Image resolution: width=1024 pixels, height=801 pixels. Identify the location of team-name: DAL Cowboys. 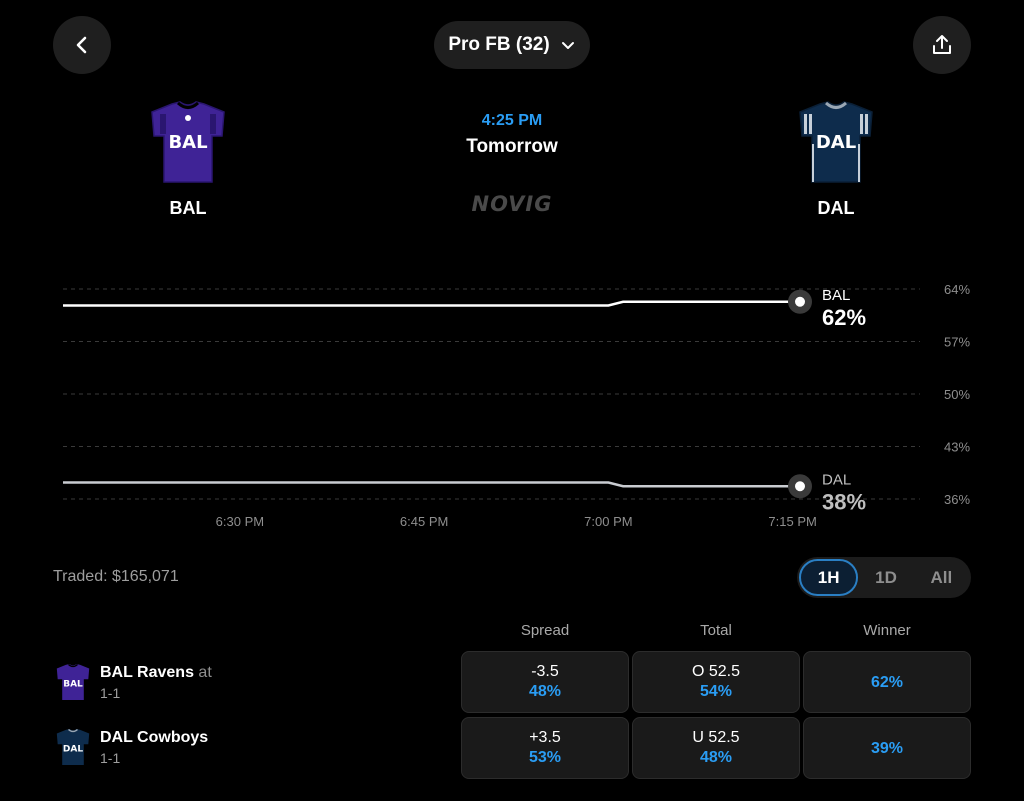
(154, 737).